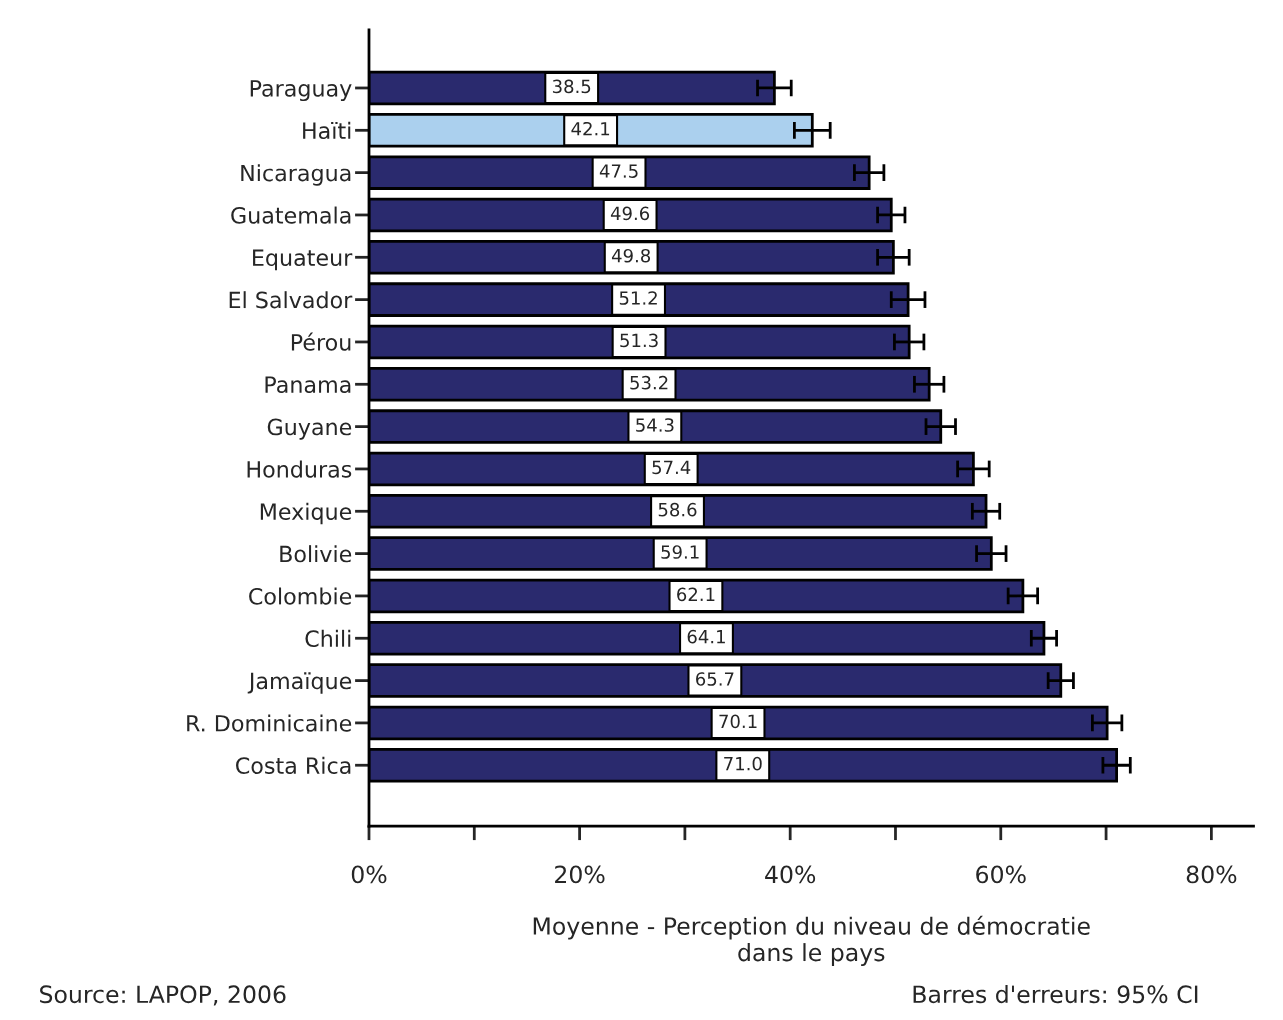 Image resolution: width=1283 pixels, height=1020 pixels. What do you see at coordinates (296, 175) in the screenshot?
I see `y-tick-label: Nicaragua` at bounding box center [296, 175].